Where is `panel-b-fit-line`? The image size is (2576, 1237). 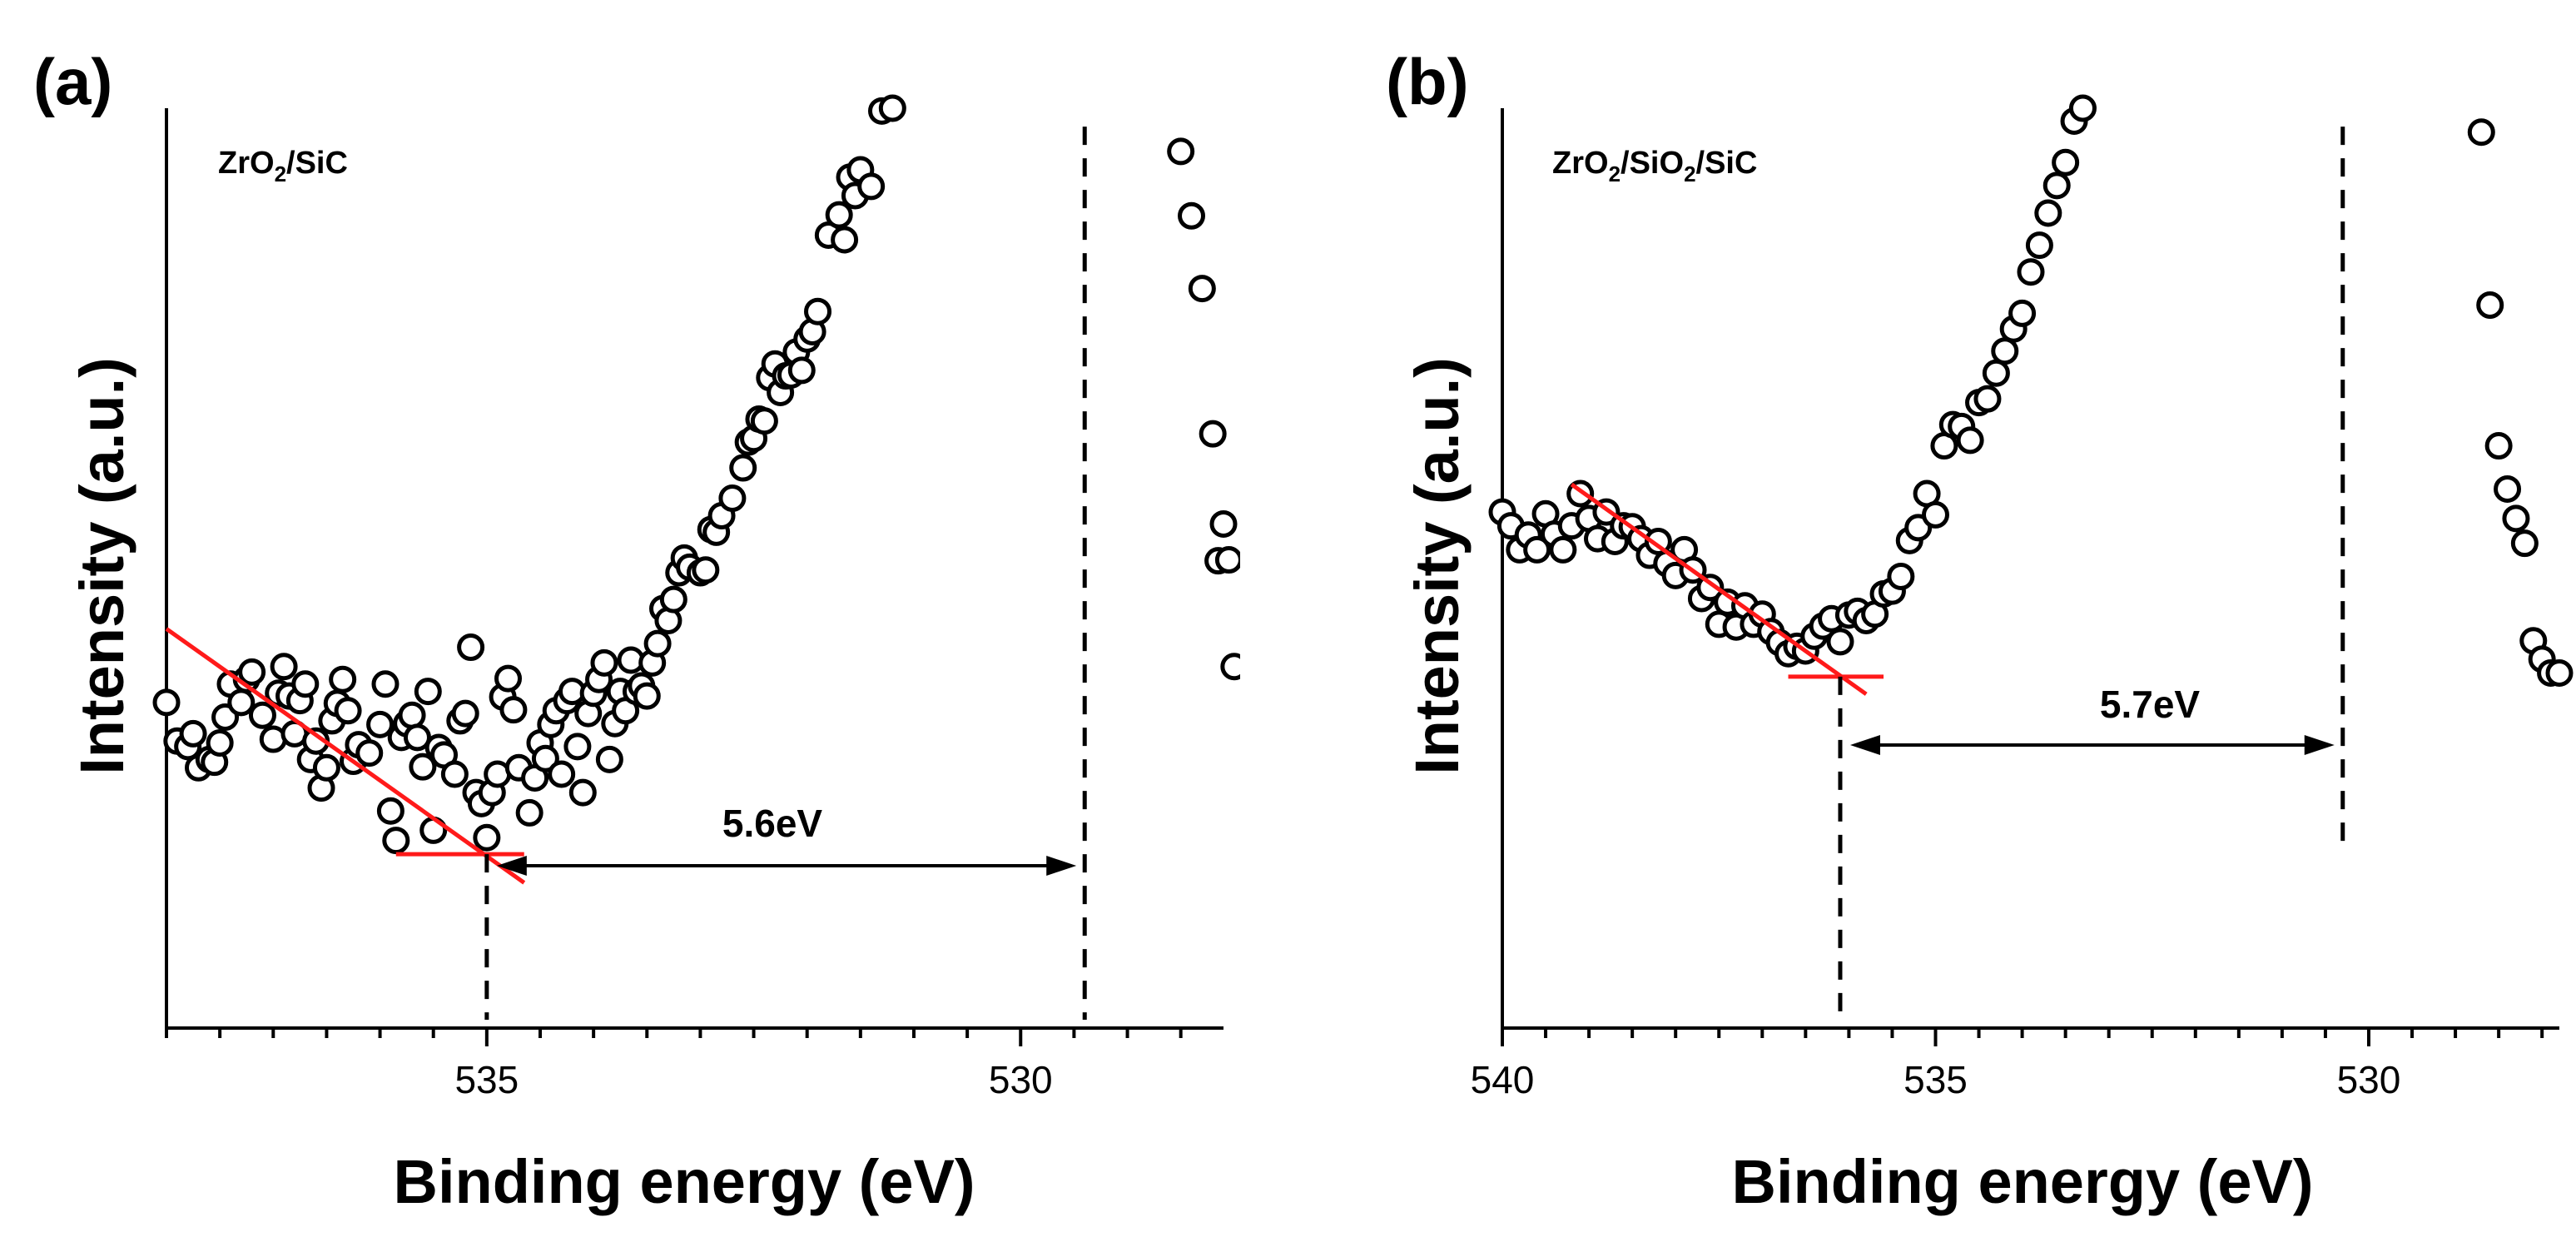
panel-b-fit-line is located at coordinates (1719, 589).